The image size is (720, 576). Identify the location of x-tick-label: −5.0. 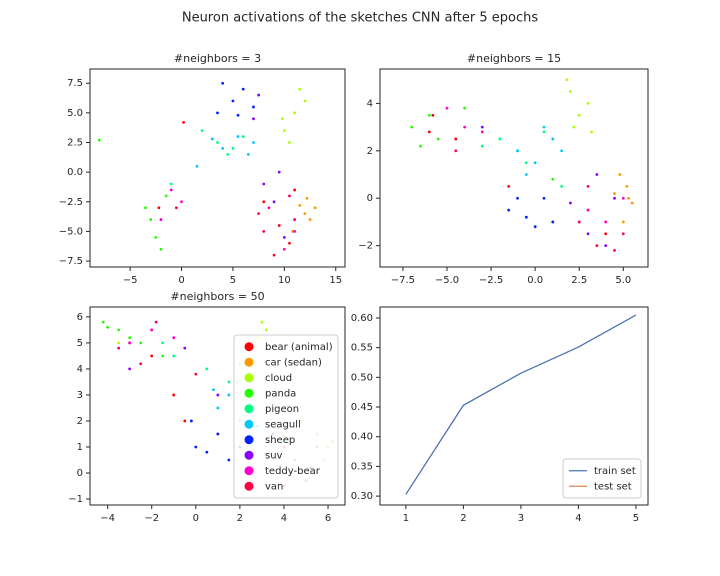
(447, 280).